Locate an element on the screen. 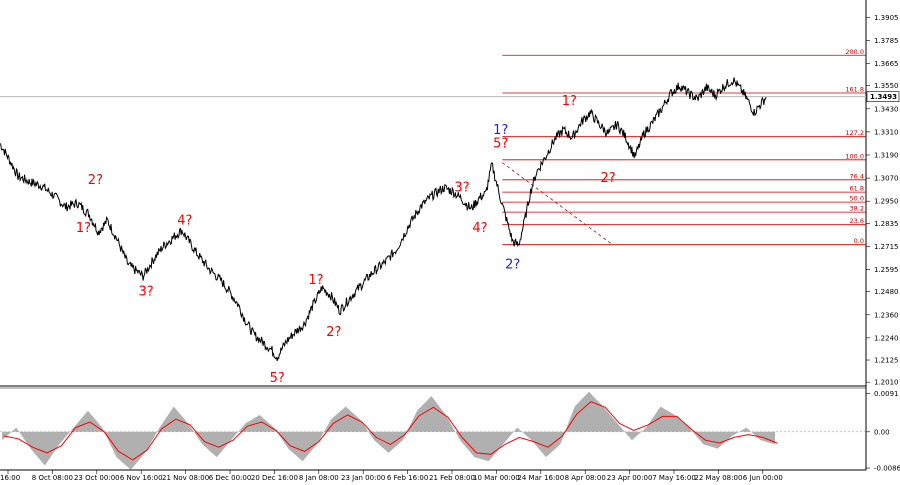  fib-level-label: 23.6 is located at coordinates (857, 221).